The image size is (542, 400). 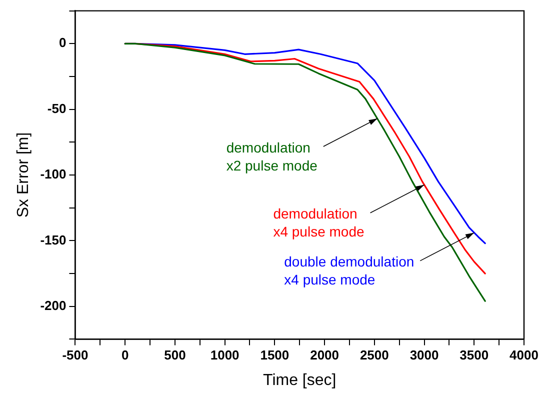 What do you see at coordinates (299, 380) in the screenshot?
I see `x-axis-title: Time [sec]` at bounding box center [299, 380].